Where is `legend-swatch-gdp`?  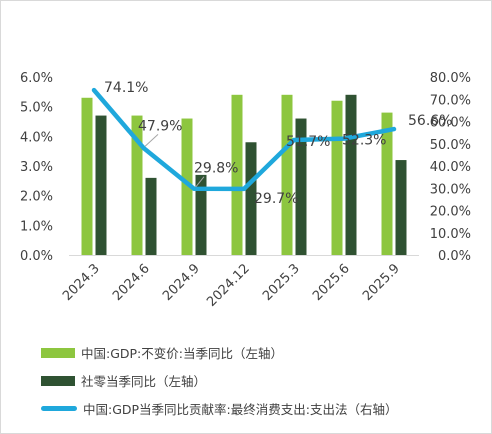
legend-swatch-gdp is located at coordinates (58, 352).